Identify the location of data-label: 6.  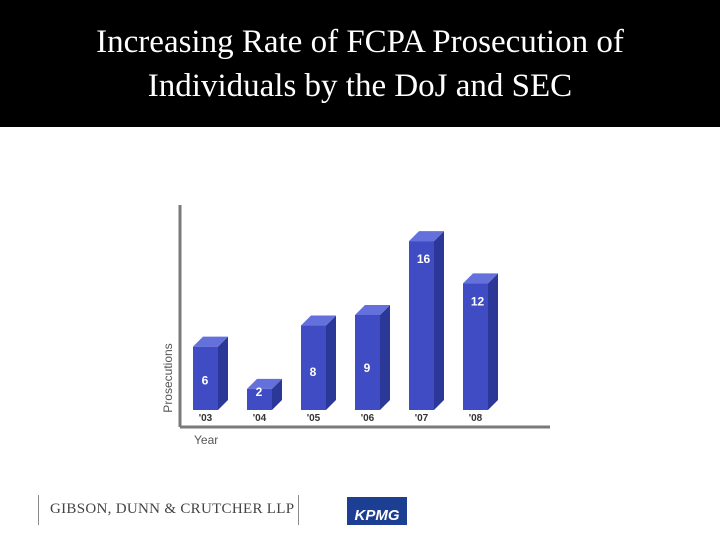
(205, 381).